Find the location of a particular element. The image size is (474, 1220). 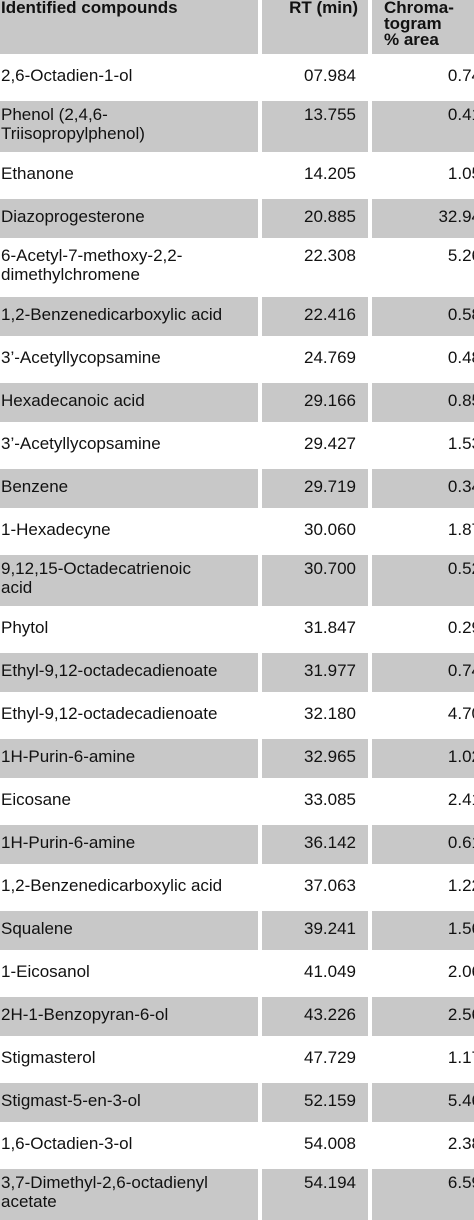

area-percent-cell: 1.05 is located at coordinates (460, 173).